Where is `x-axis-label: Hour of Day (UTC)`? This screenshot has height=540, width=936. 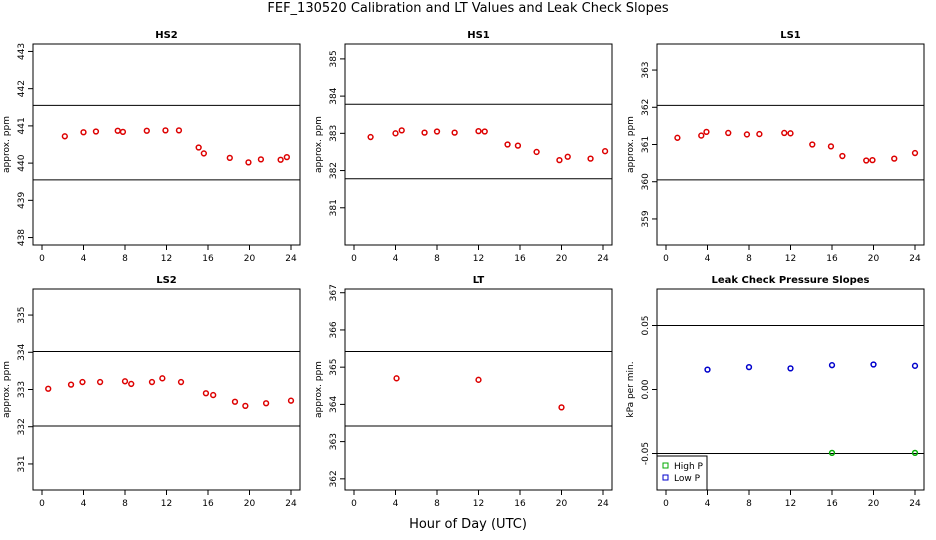
x-axis-label: Hour of Day (UTC) is located at coordinates (468, 524).